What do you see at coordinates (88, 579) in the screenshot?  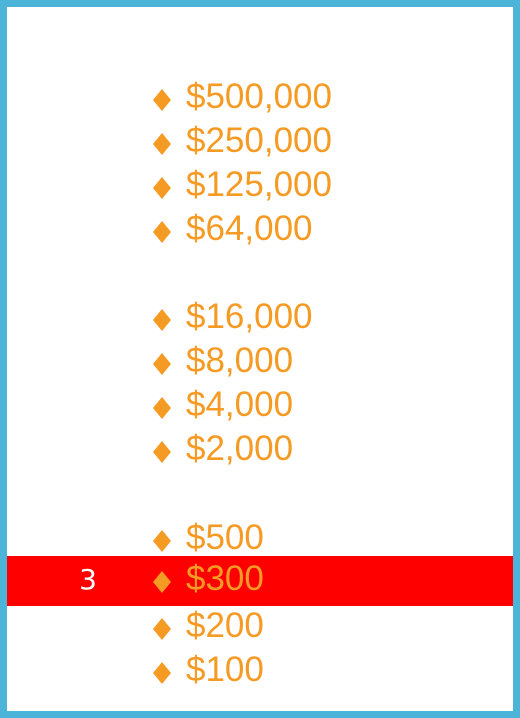 I see `row-number: 3` at bounding box center [88, 579].